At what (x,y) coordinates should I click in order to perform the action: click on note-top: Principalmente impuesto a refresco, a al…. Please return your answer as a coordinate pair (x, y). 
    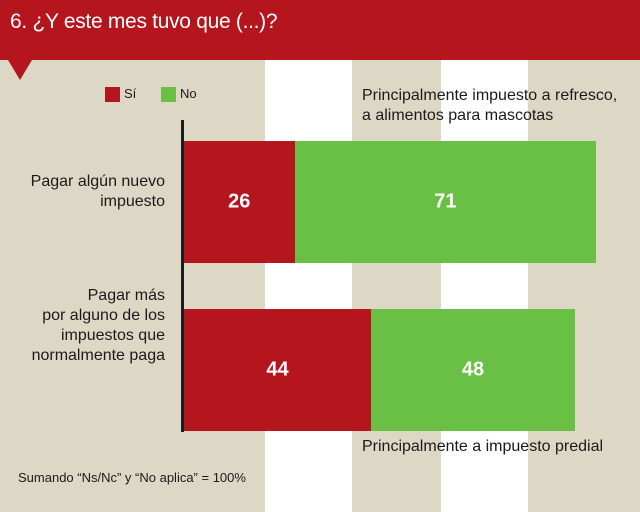
    Looking at the image, I should click on (489, 106).